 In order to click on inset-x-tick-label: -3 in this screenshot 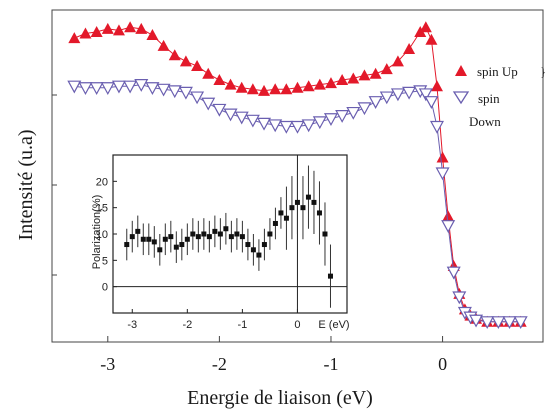, I will do `click(132, 325)`.